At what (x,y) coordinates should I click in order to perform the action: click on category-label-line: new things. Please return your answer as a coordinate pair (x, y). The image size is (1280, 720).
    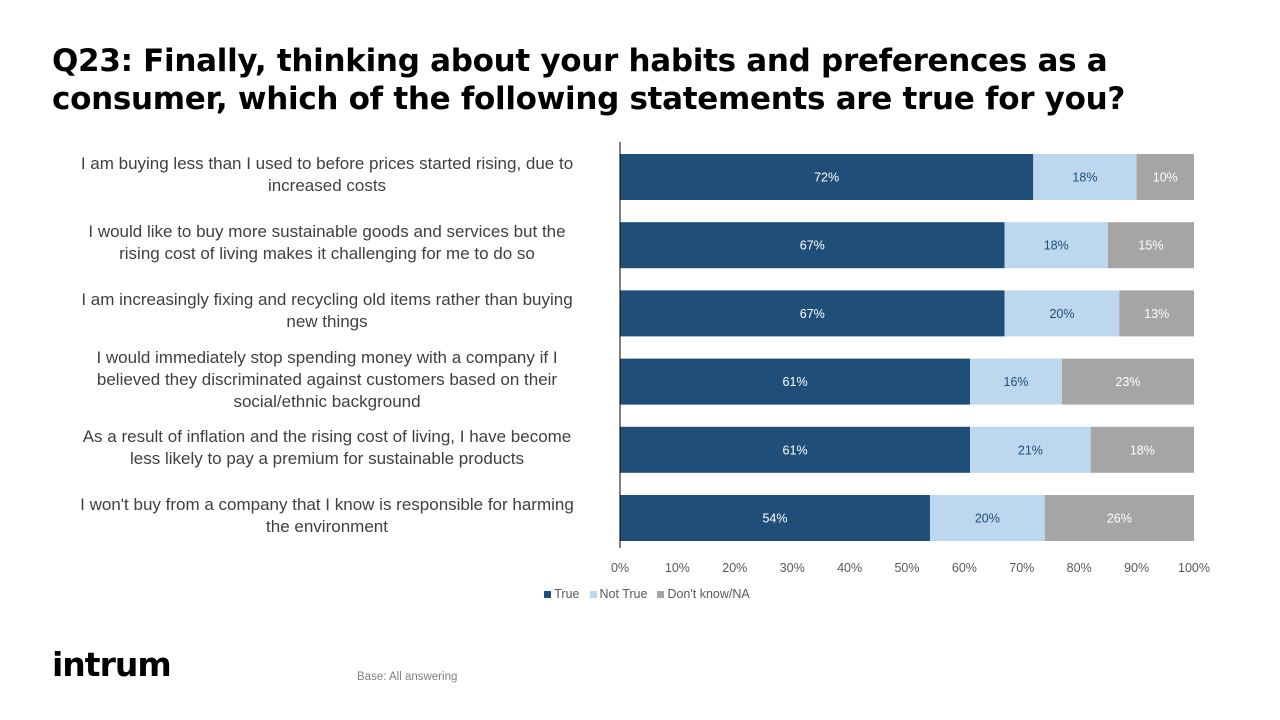
    Looking at the image, I should click on (327, 322).